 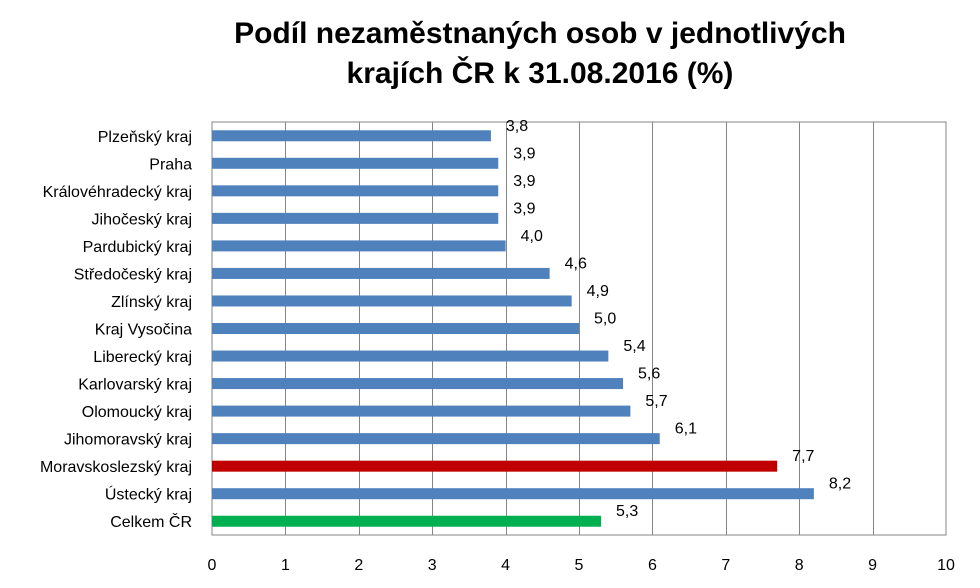 I want to click on category-label: Plzeňský kraj, so click(x=145, y=137).